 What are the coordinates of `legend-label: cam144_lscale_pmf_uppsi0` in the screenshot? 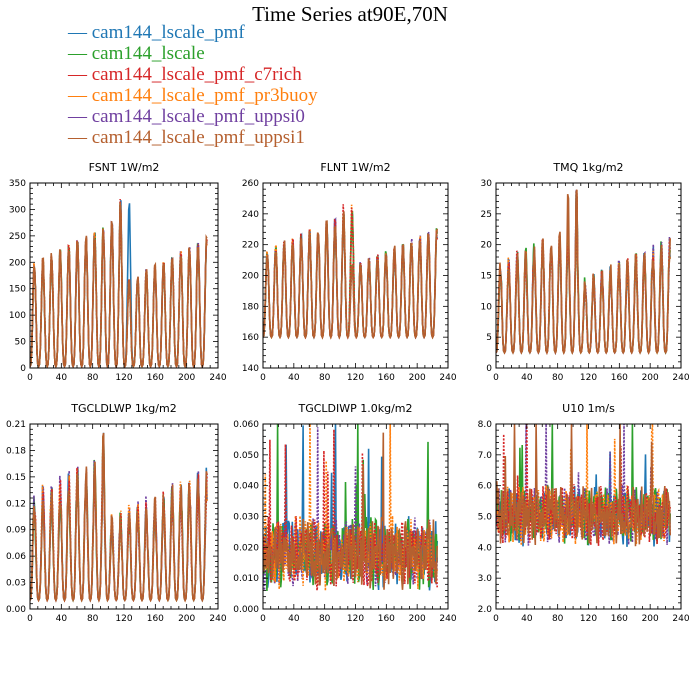 It's located at (198, 116).